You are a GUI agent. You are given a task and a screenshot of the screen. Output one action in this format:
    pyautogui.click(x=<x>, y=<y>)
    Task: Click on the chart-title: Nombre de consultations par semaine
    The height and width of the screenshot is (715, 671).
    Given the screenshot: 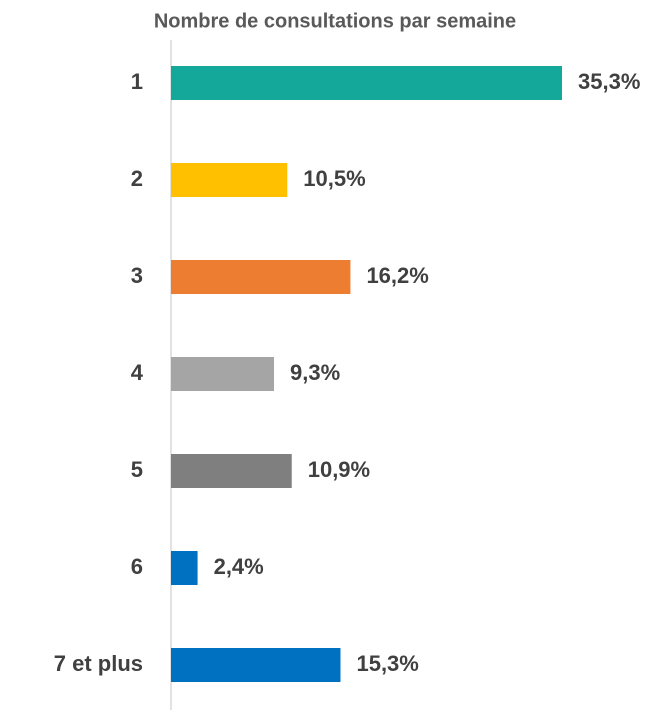 What is the action you would take?
    pyautogui.click(x=335, y=21)
    